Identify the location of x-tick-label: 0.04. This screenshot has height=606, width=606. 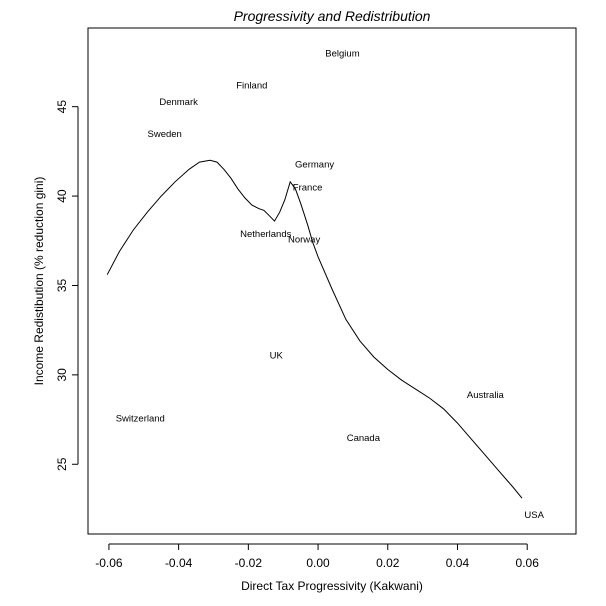
(458, 563).